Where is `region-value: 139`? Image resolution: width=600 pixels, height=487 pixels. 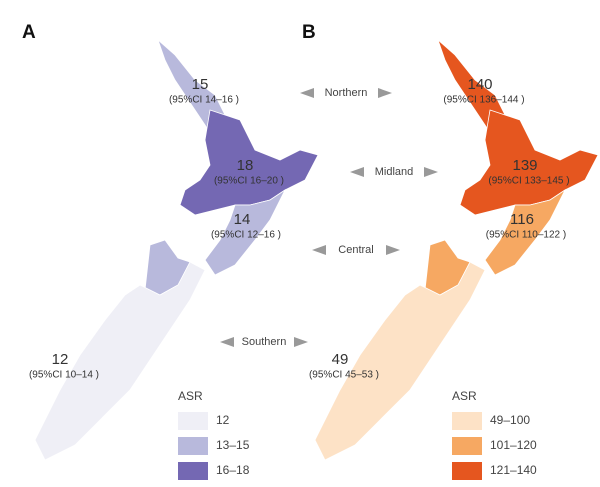 region-value: 139 is located at coordinates (524, 165).